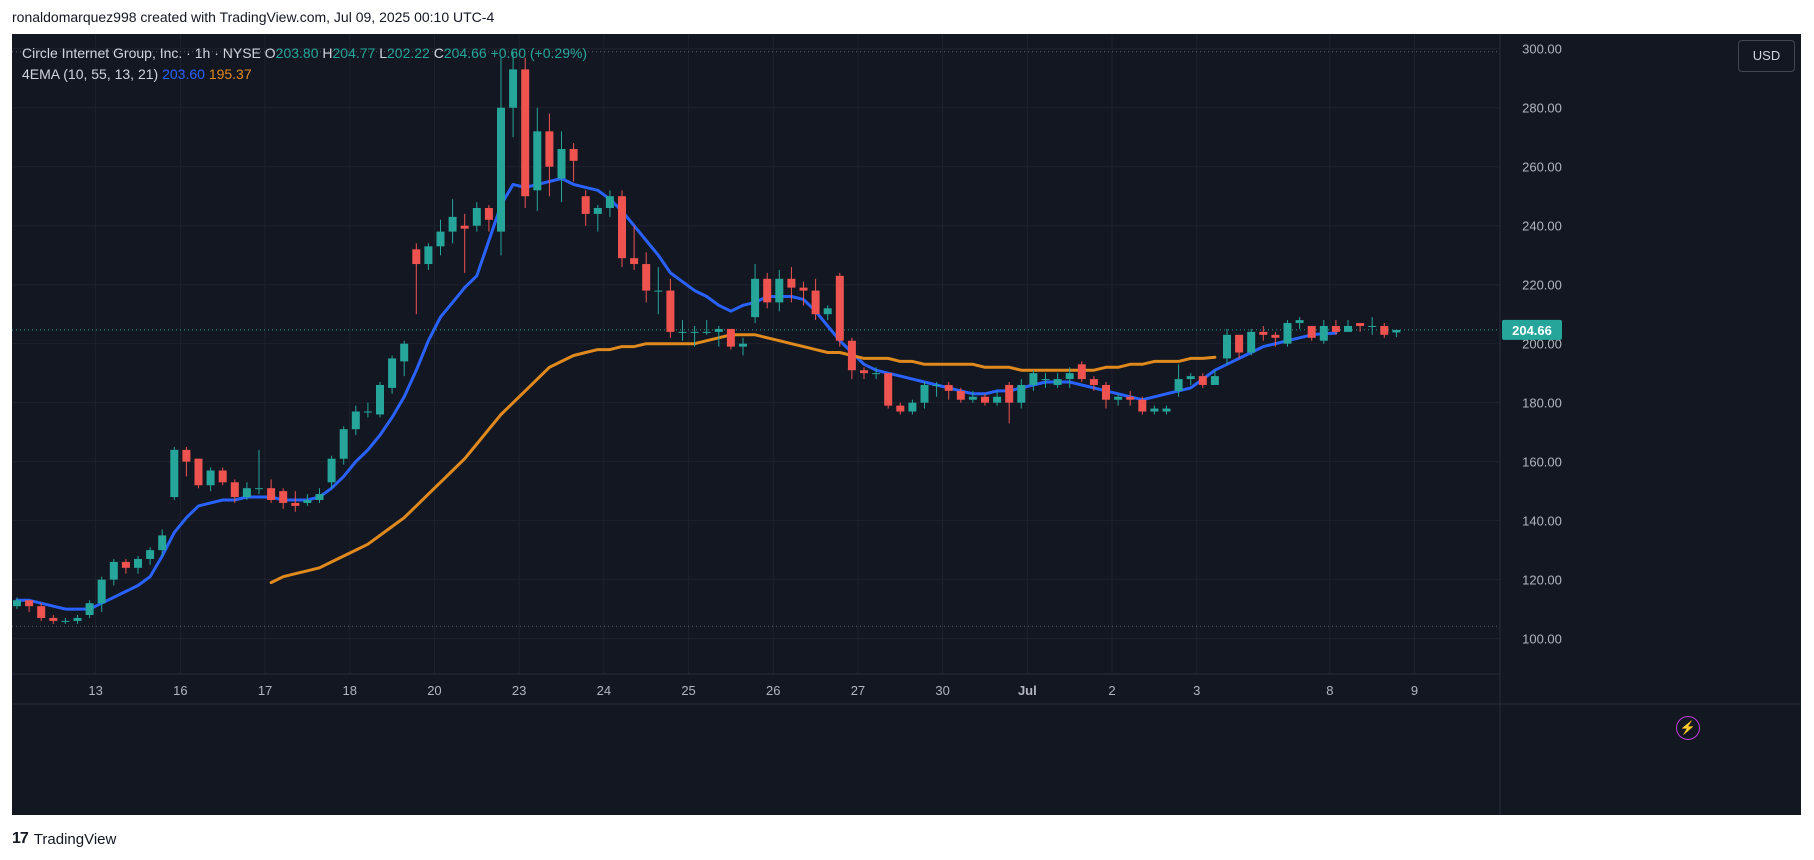 The image size is (1814, 860). Describe the element at coordinates (350, 690) in the screenshot. I see `x-tick-label: 18` at that location.